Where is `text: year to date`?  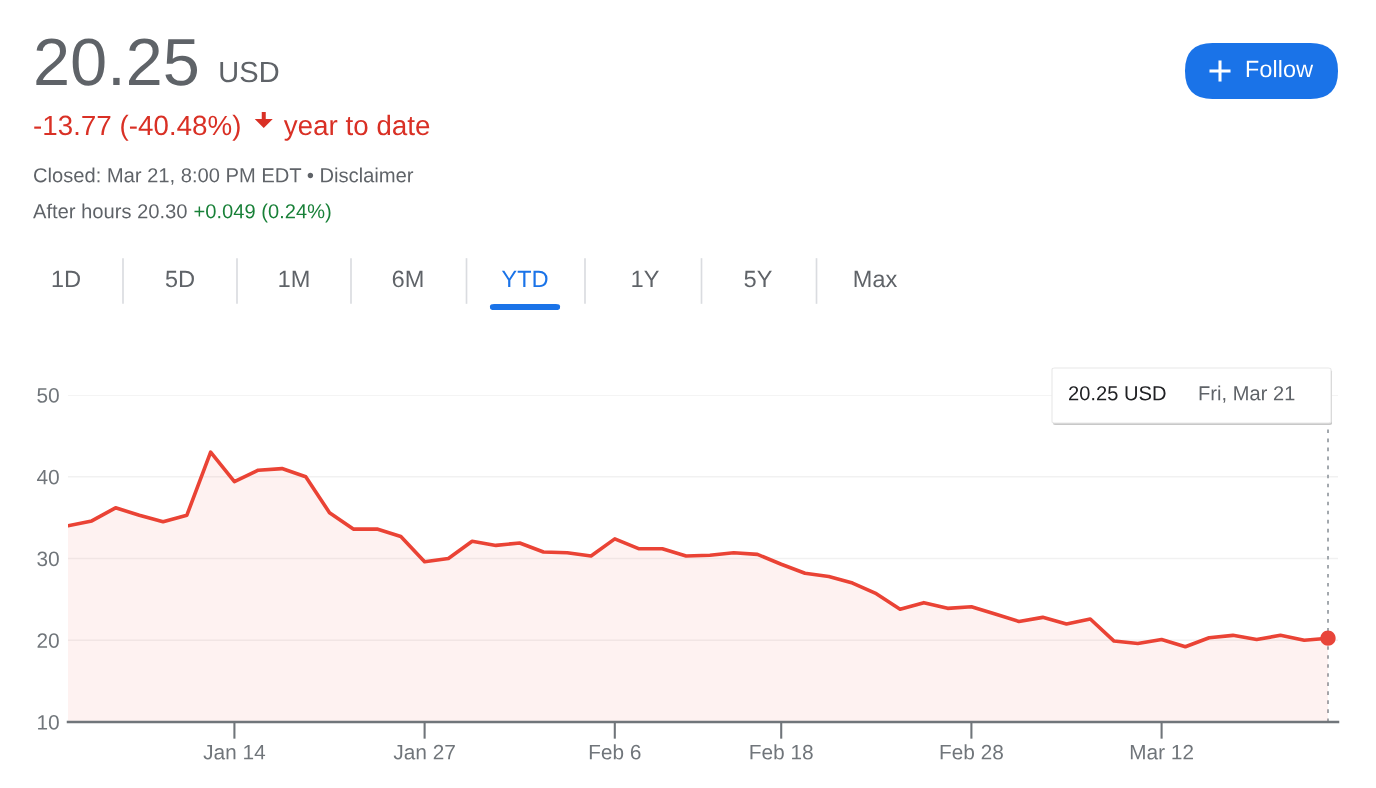 text: year to date is located at coordinates (356, 127).